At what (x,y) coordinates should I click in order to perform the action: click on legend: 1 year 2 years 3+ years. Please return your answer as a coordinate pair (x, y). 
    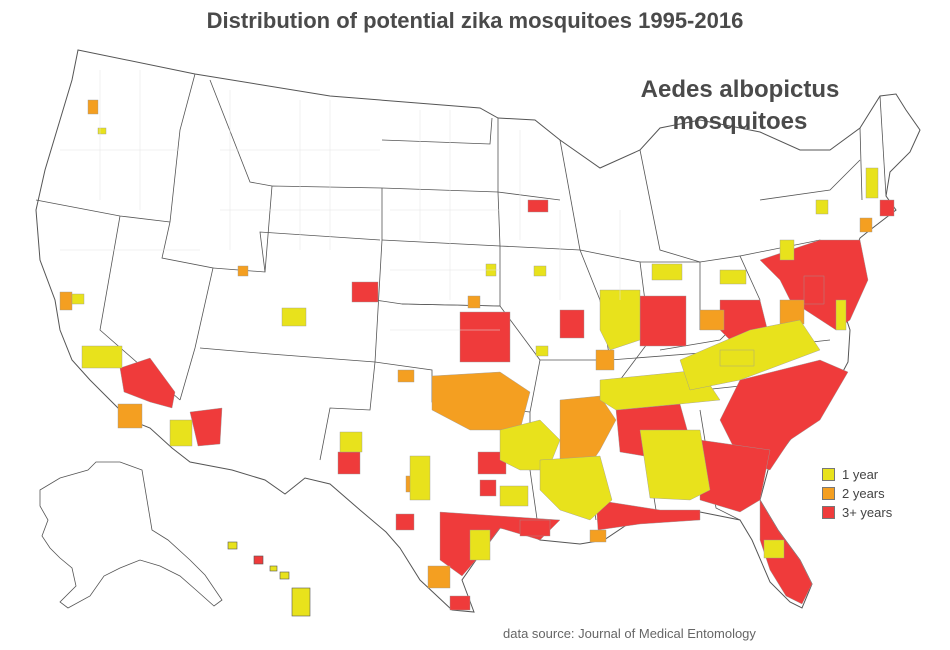
    Looking at the image, I should click on (857, 493).